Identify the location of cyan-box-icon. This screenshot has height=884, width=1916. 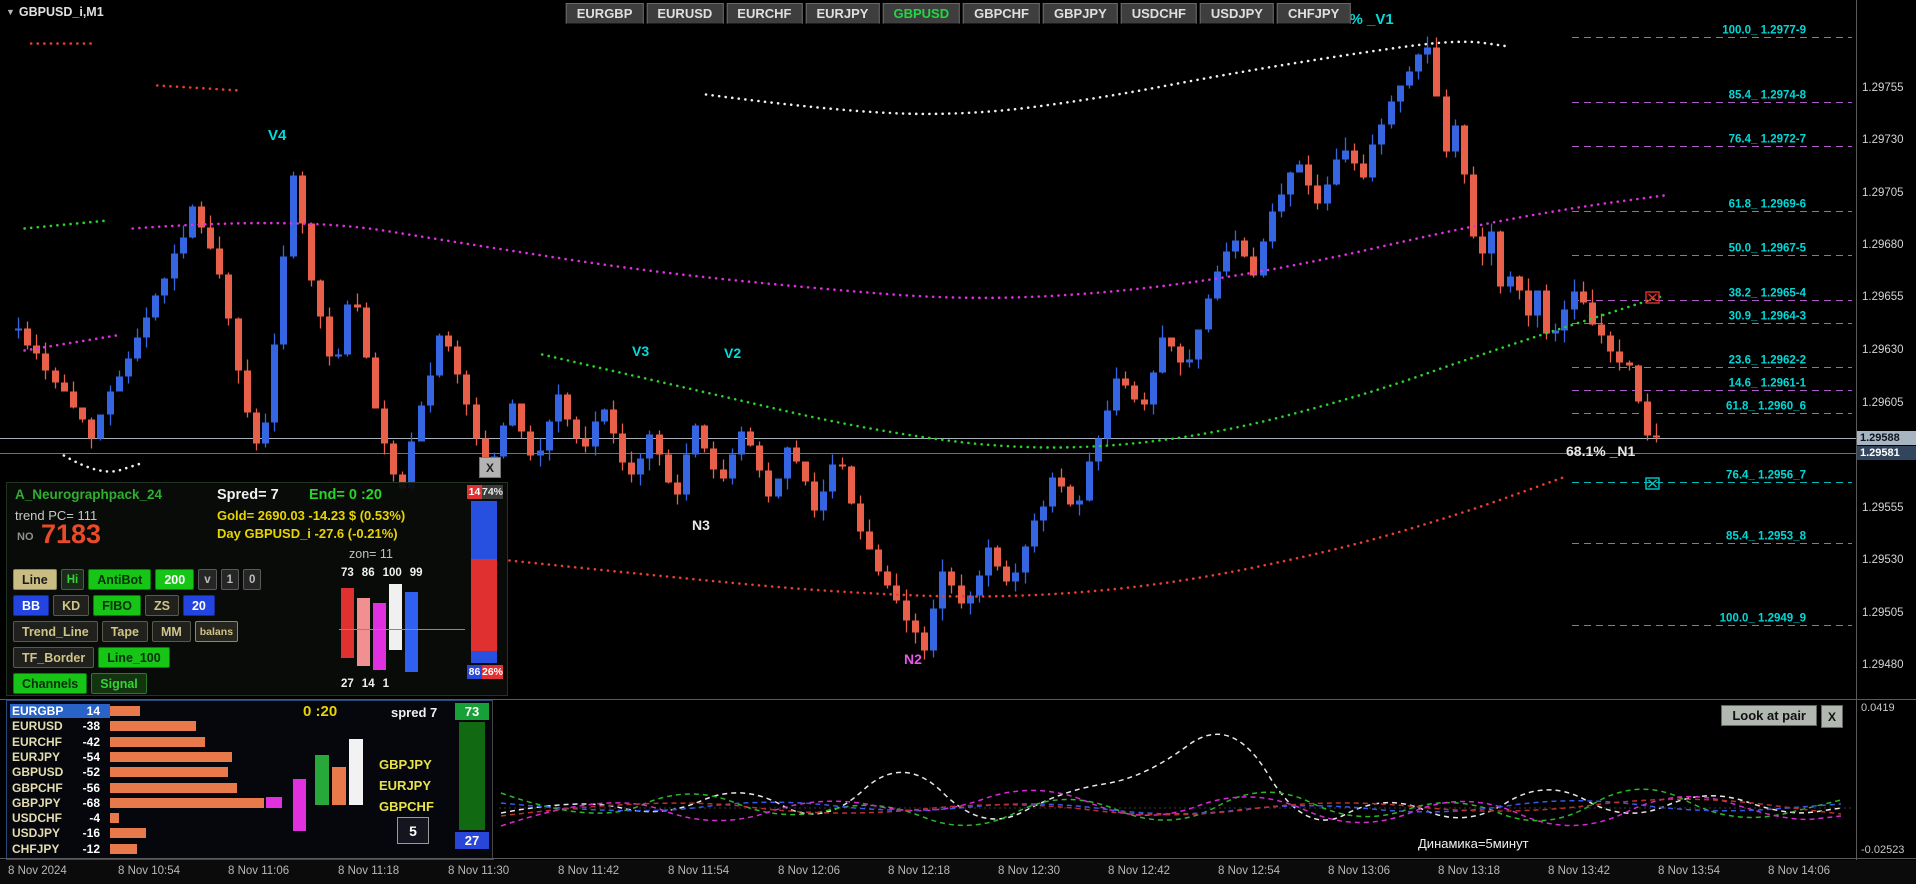
(1652, 483).